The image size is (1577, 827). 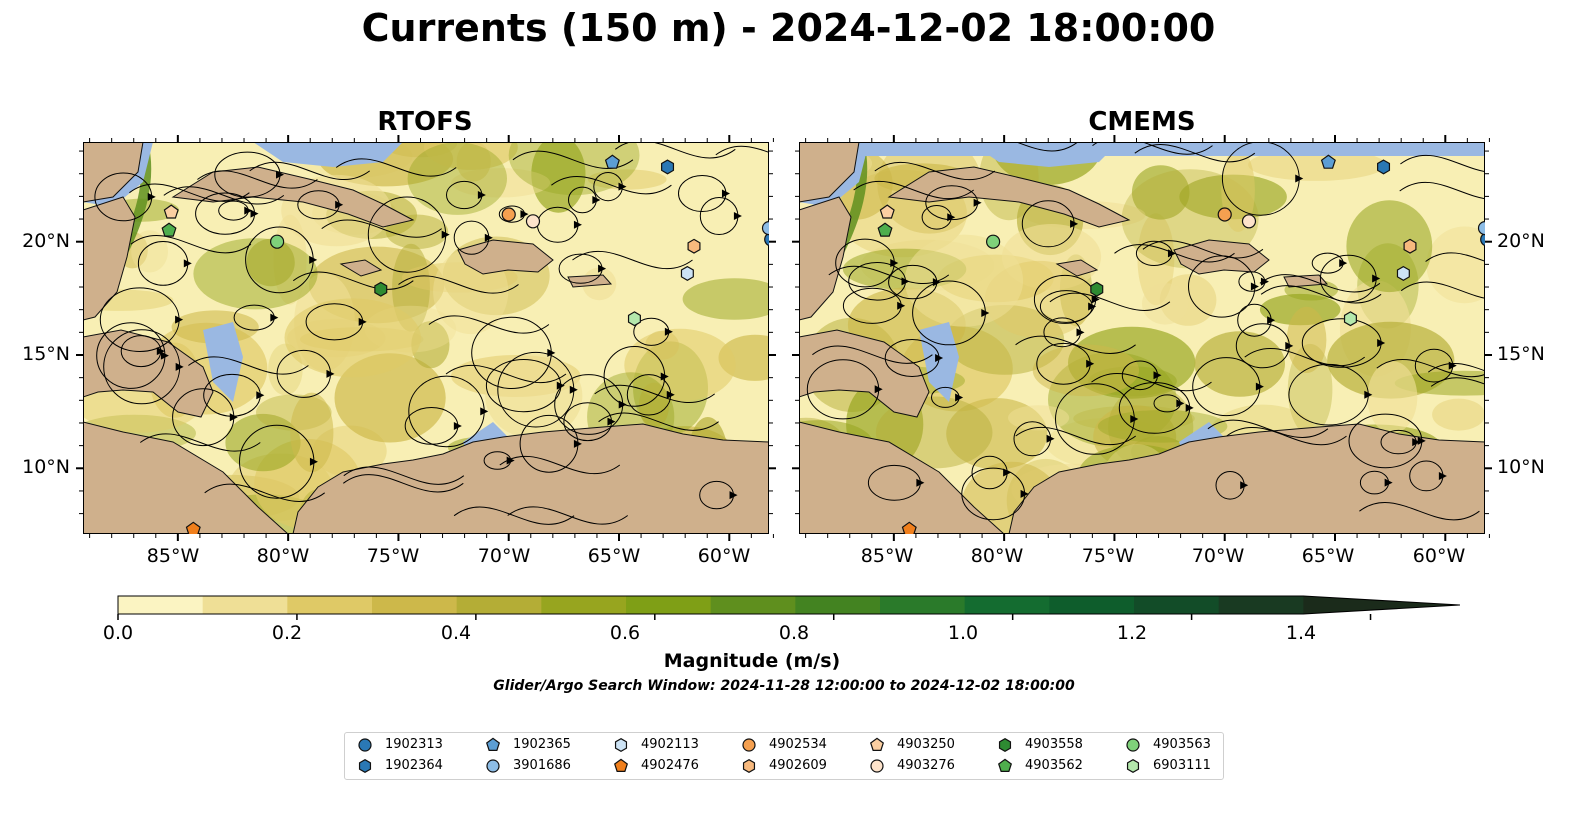 I want to click on platform-1902365-marker, so click(x=1328, y=161).